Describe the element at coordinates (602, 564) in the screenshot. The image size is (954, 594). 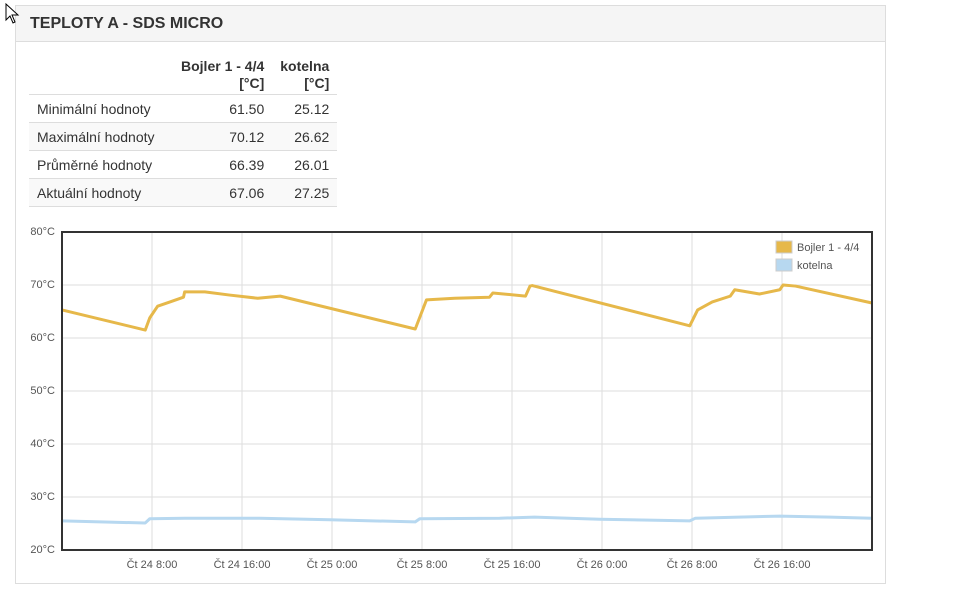
I see `x-tick-label: Čt 26 0:00` at that location.